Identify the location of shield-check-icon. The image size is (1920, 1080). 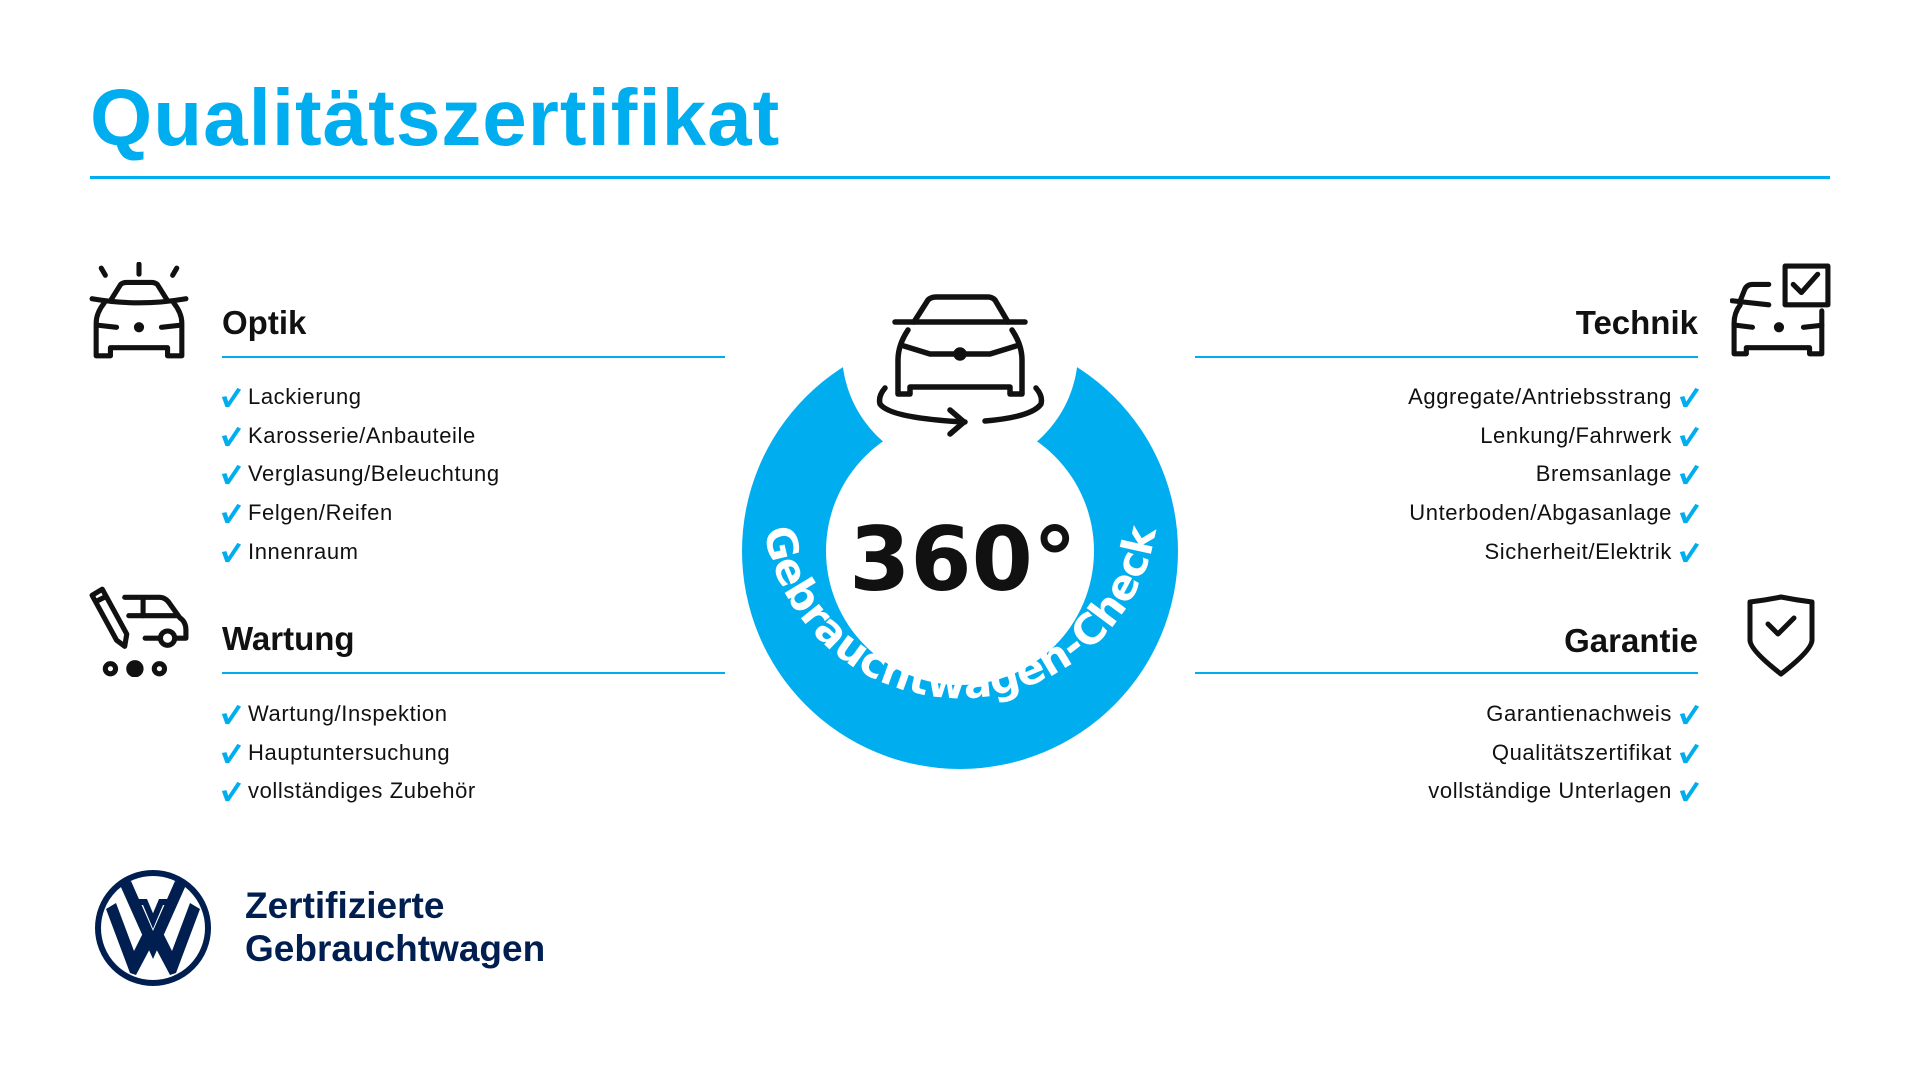
(1781, 636).